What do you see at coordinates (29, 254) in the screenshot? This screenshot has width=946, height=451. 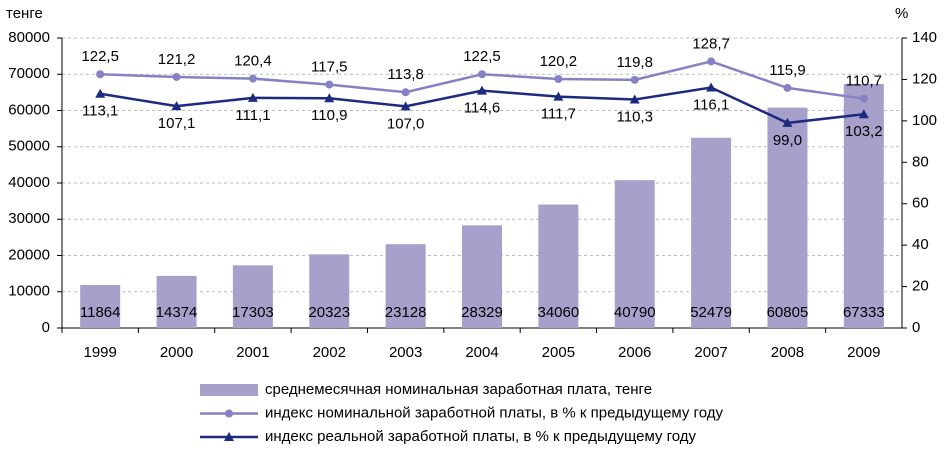 I see `y-tick-label: 20000` at bounding box center [29, 254].